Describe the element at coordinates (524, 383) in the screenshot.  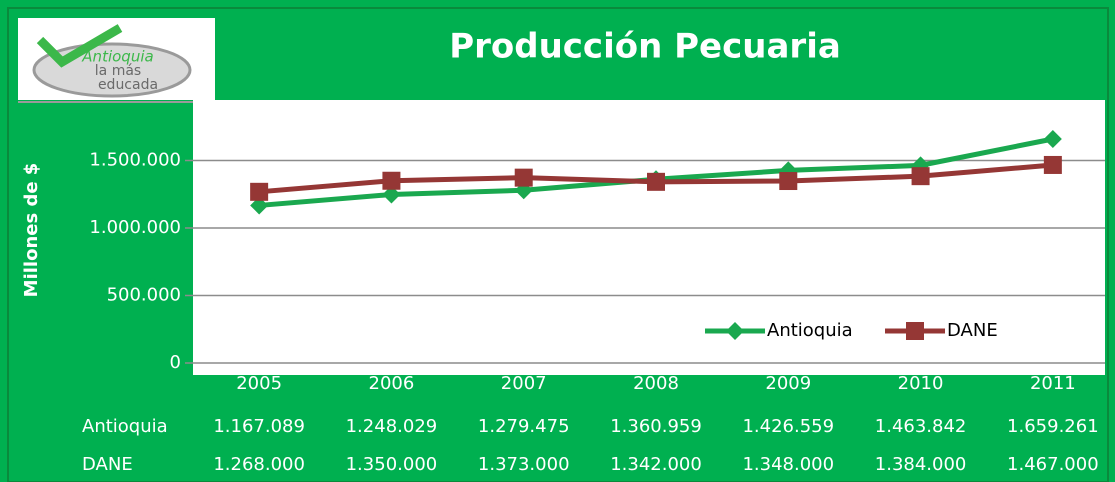
I see `x-tick-label: 2007` at that location.